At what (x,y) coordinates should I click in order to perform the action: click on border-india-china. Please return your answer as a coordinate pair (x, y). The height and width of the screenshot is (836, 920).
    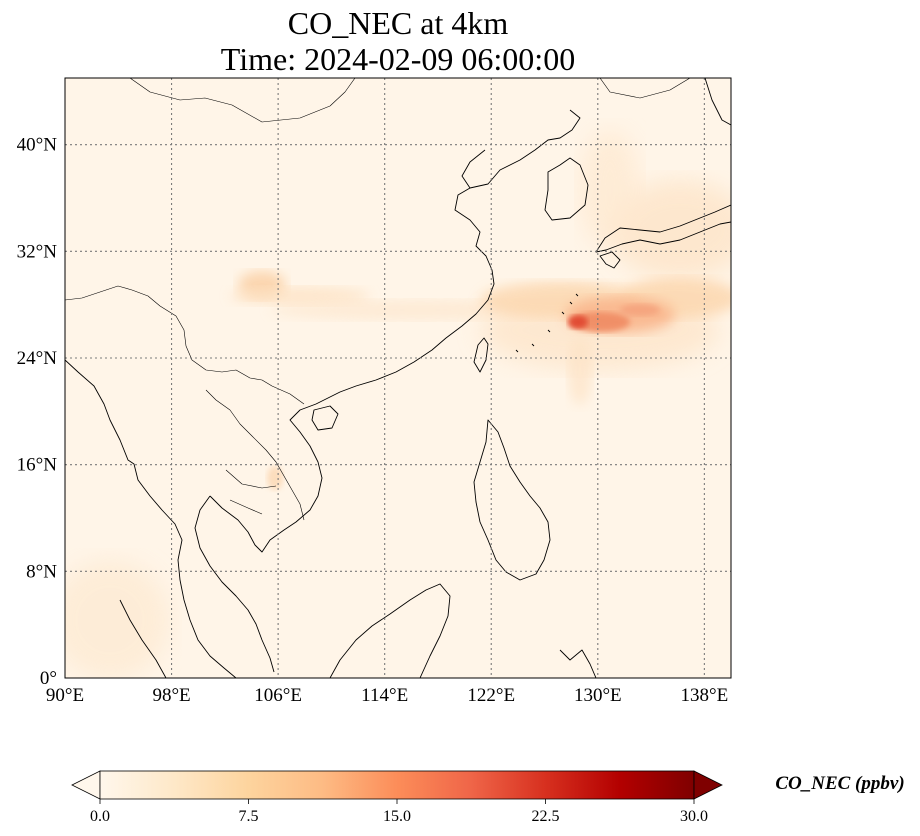
    Looking at the image, I should click on (185, 345).